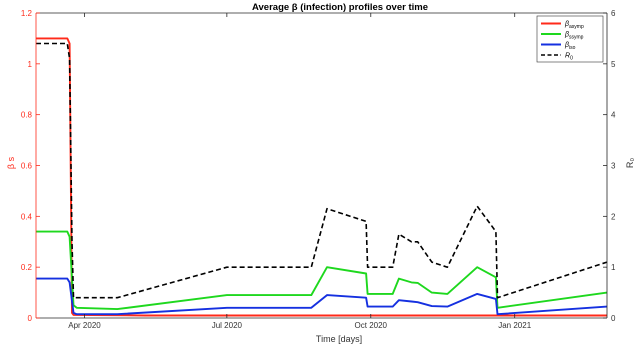 The height and width of the screenshot is (345, 642). Describe the element at coordinates (27, 13) in the screenshot. I see `y-tick-label-left: 1.2` at that location.